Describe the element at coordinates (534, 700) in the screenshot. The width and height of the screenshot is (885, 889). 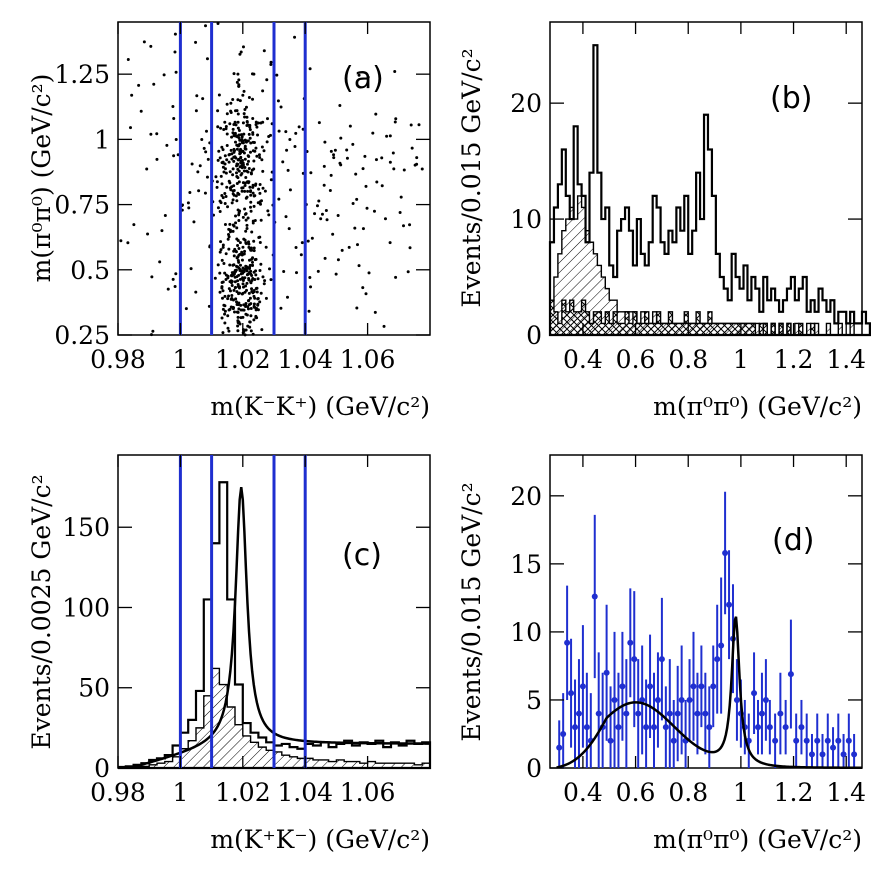
I see `panel-d-ytick-label: 5` at that location.